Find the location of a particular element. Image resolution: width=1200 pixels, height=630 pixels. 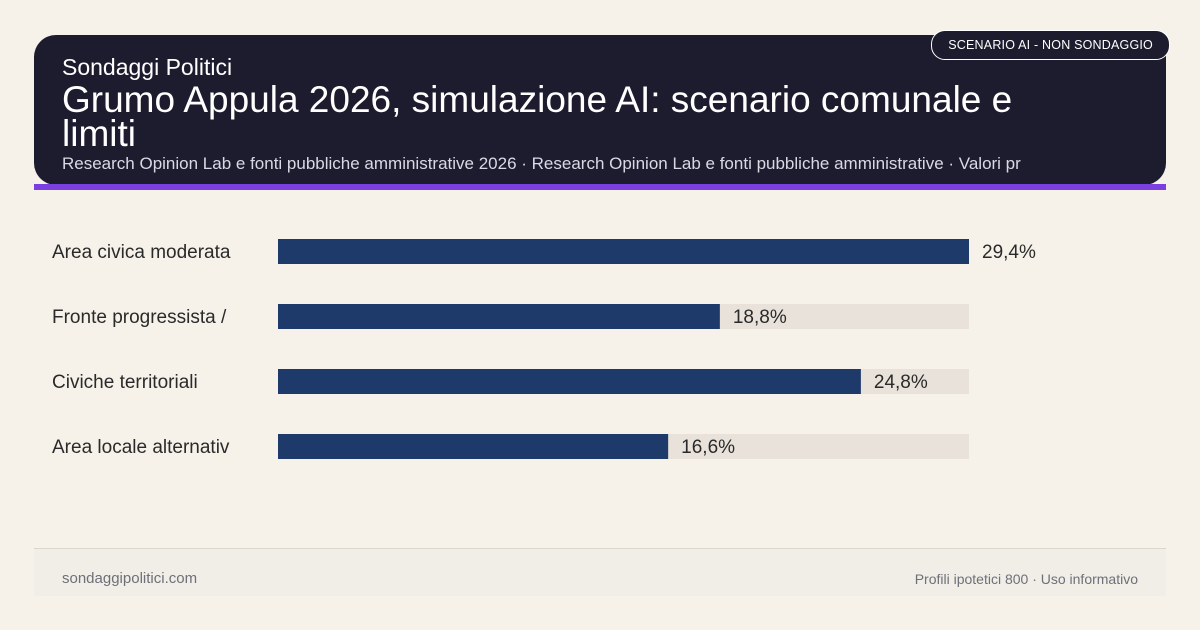

value-label: 18,8% is located at coordinates (760, 317).